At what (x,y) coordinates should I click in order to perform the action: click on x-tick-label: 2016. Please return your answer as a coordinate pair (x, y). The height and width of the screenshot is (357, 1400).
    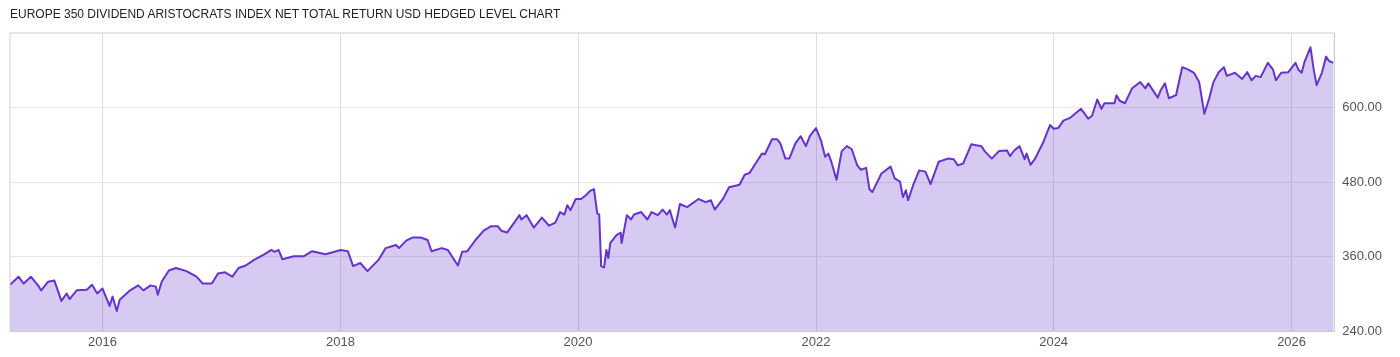
    Looking at the image, I should click on (102, 341).